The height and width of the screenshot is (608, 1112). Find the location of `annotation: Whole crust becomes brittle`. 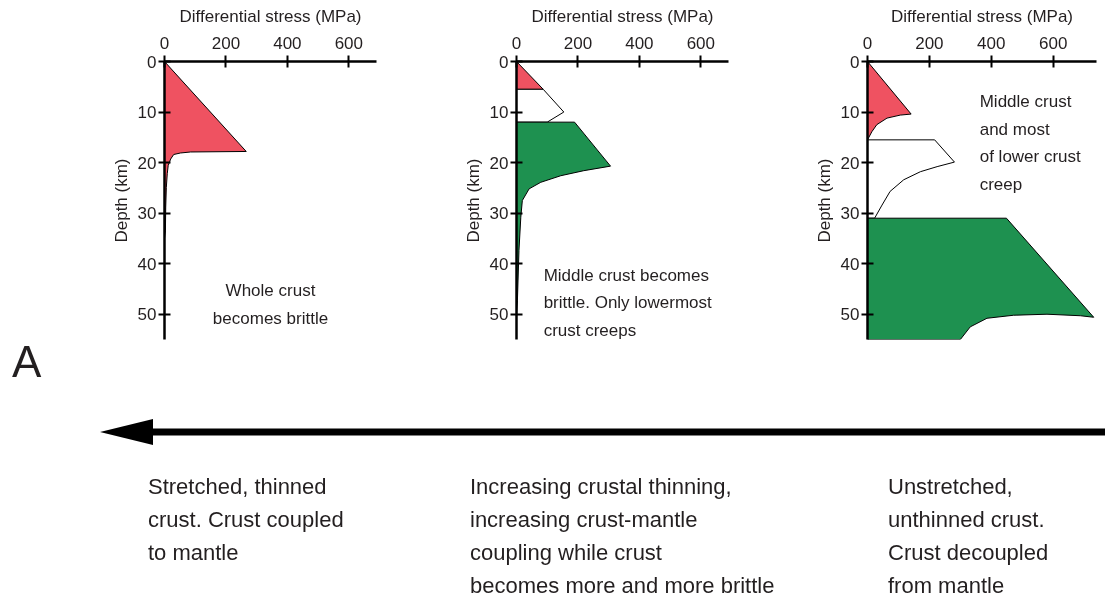

annotation: Whole crust becomes brittle is located at coordinates (270, 304).